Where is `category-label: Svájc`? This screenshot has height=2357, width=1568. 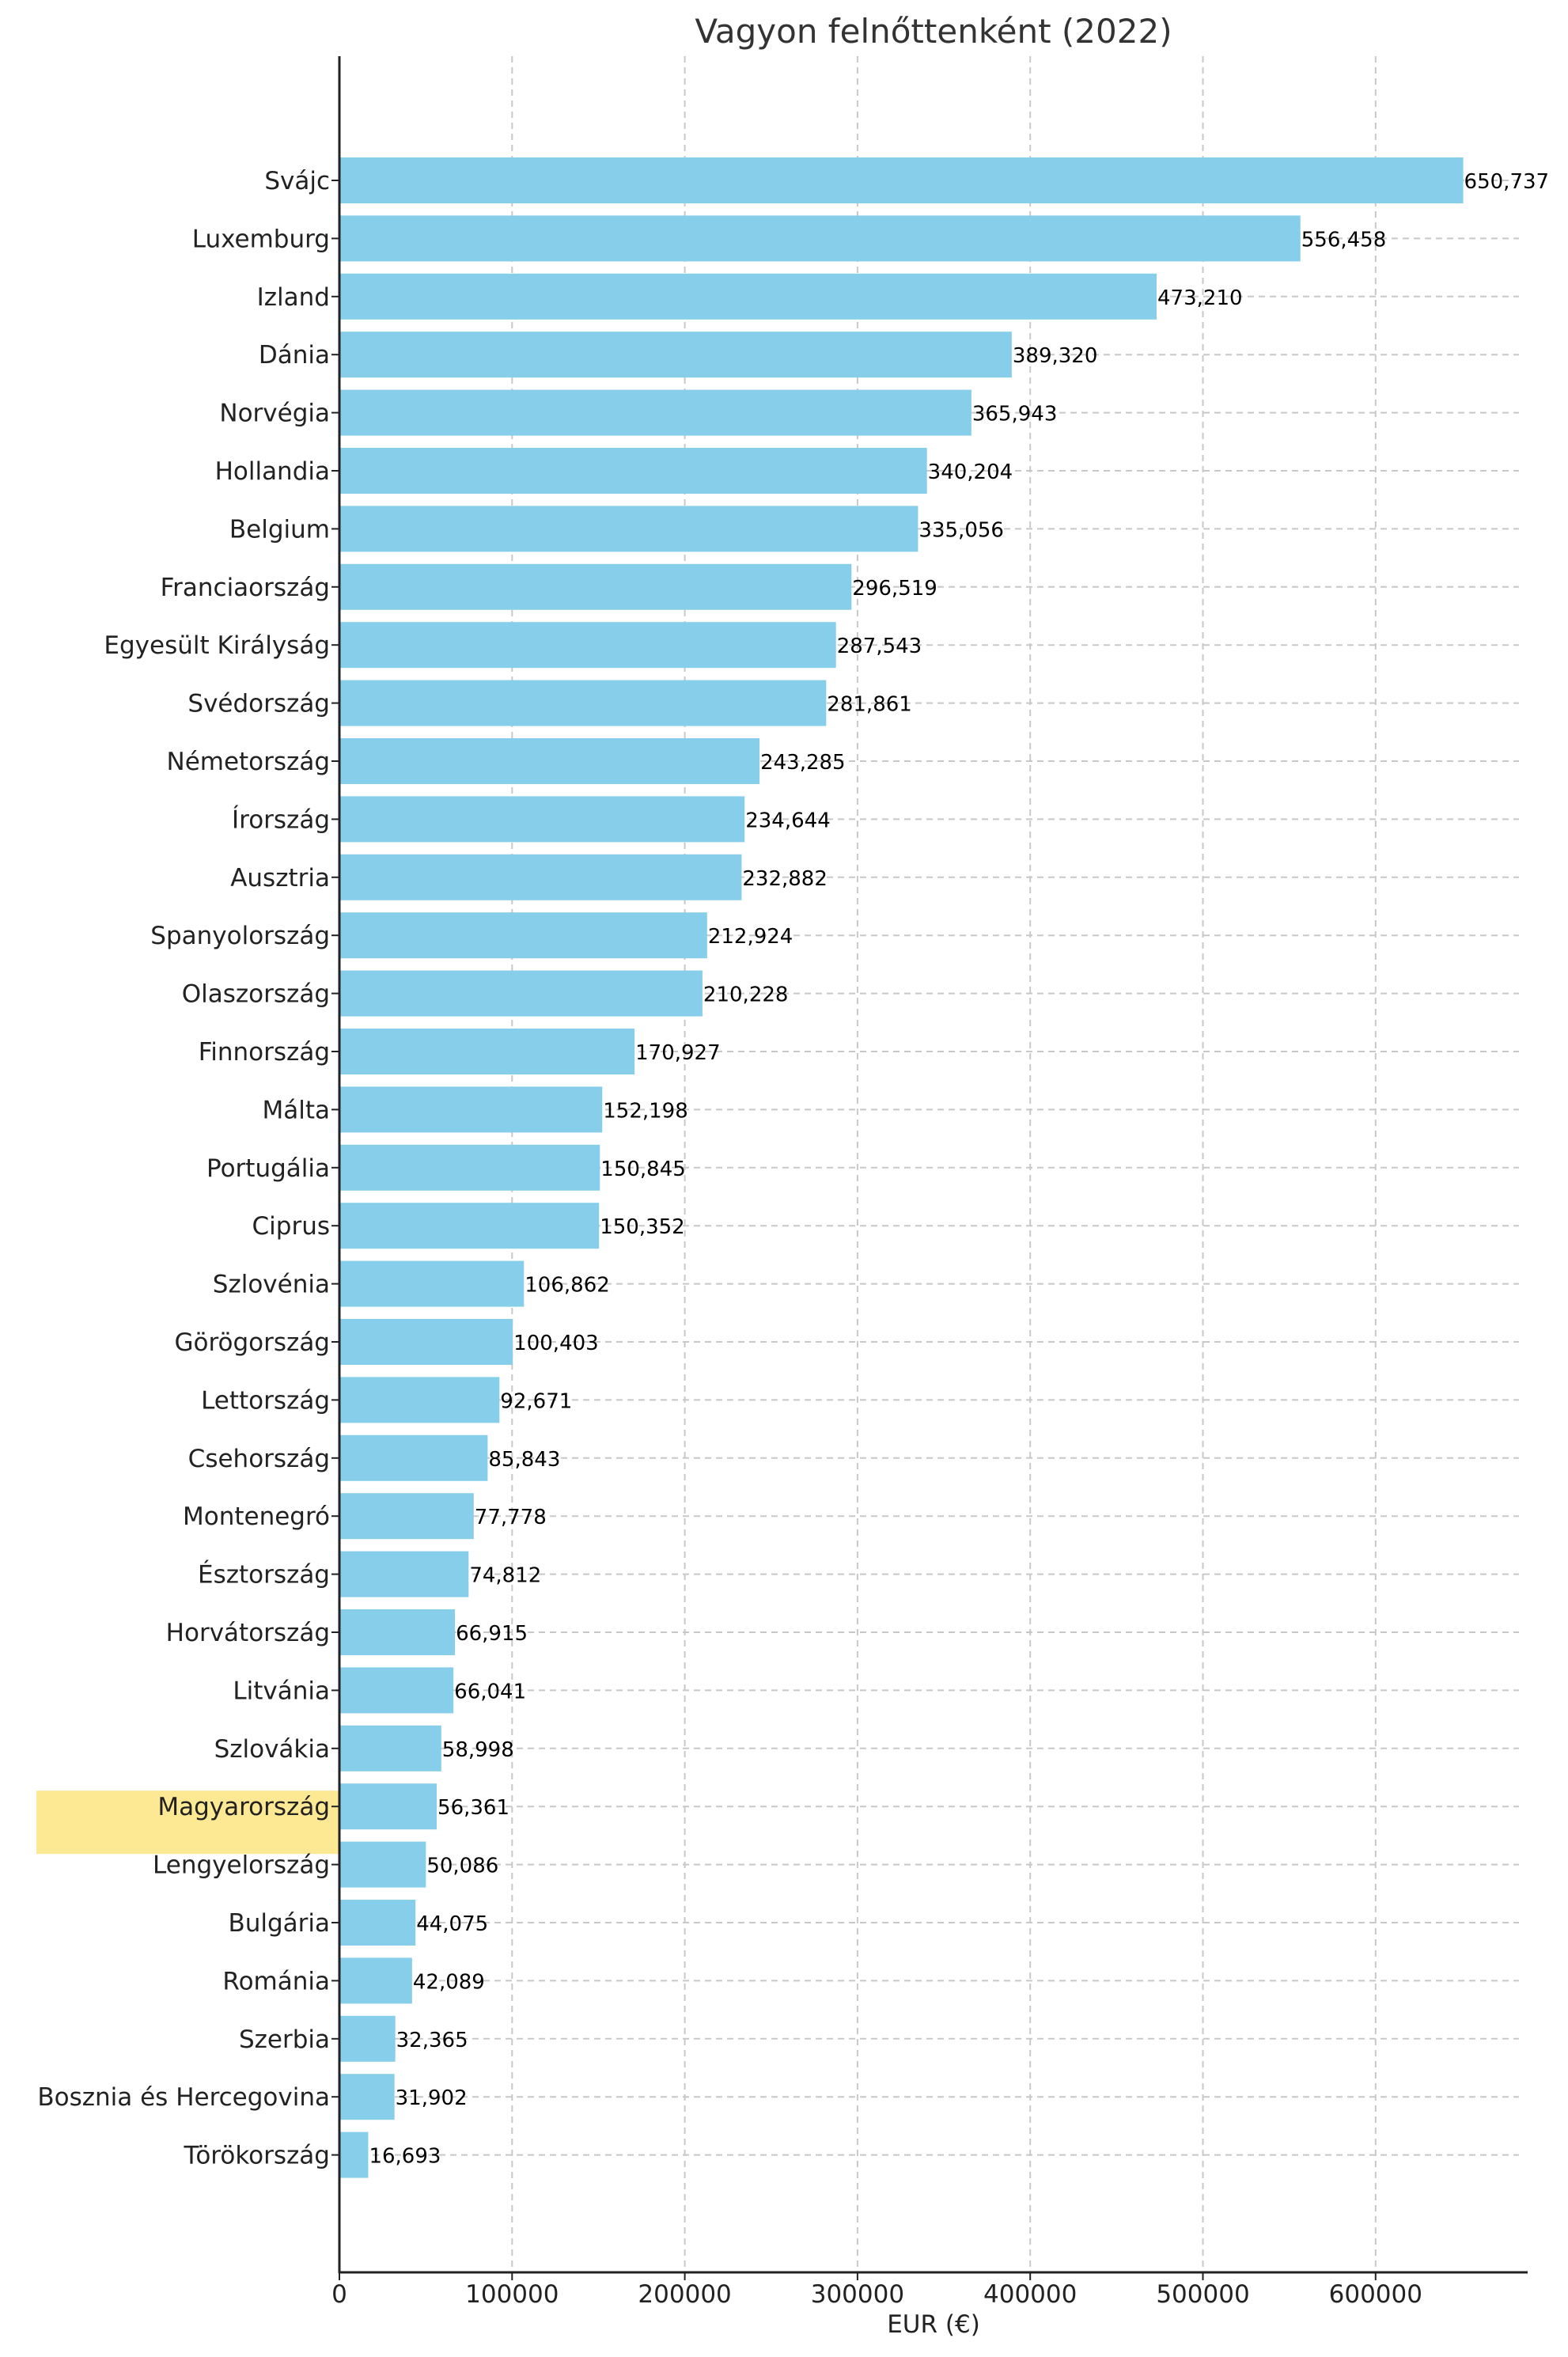
category-label: Svájc is located at coordinates (297, 181).